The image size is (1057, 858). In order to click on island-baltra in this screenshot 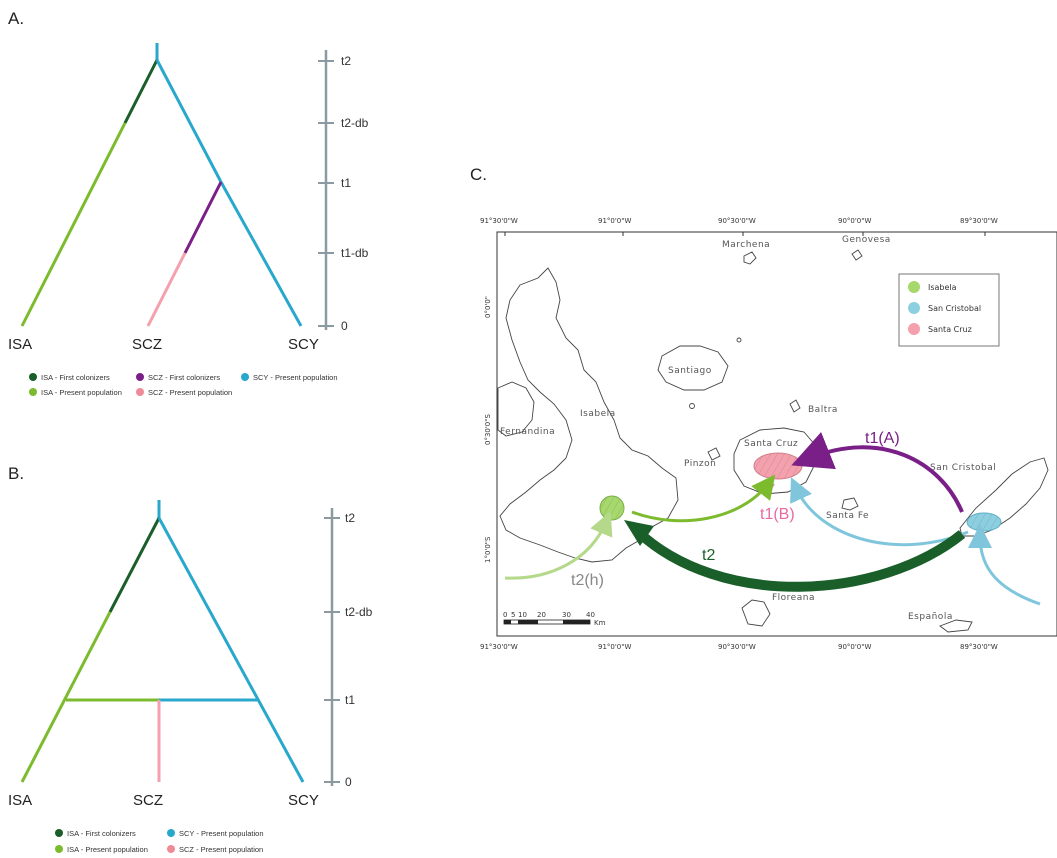, I will do `click(795, 406)`.